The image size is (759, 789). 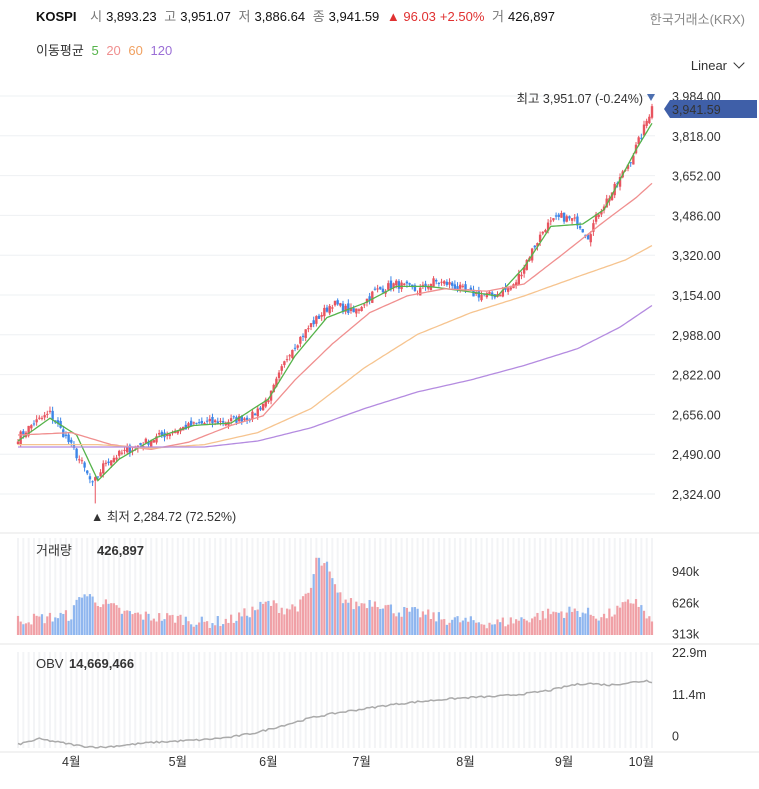 I want to click on ma-20-legend: 20, so click(x=113, y=50).